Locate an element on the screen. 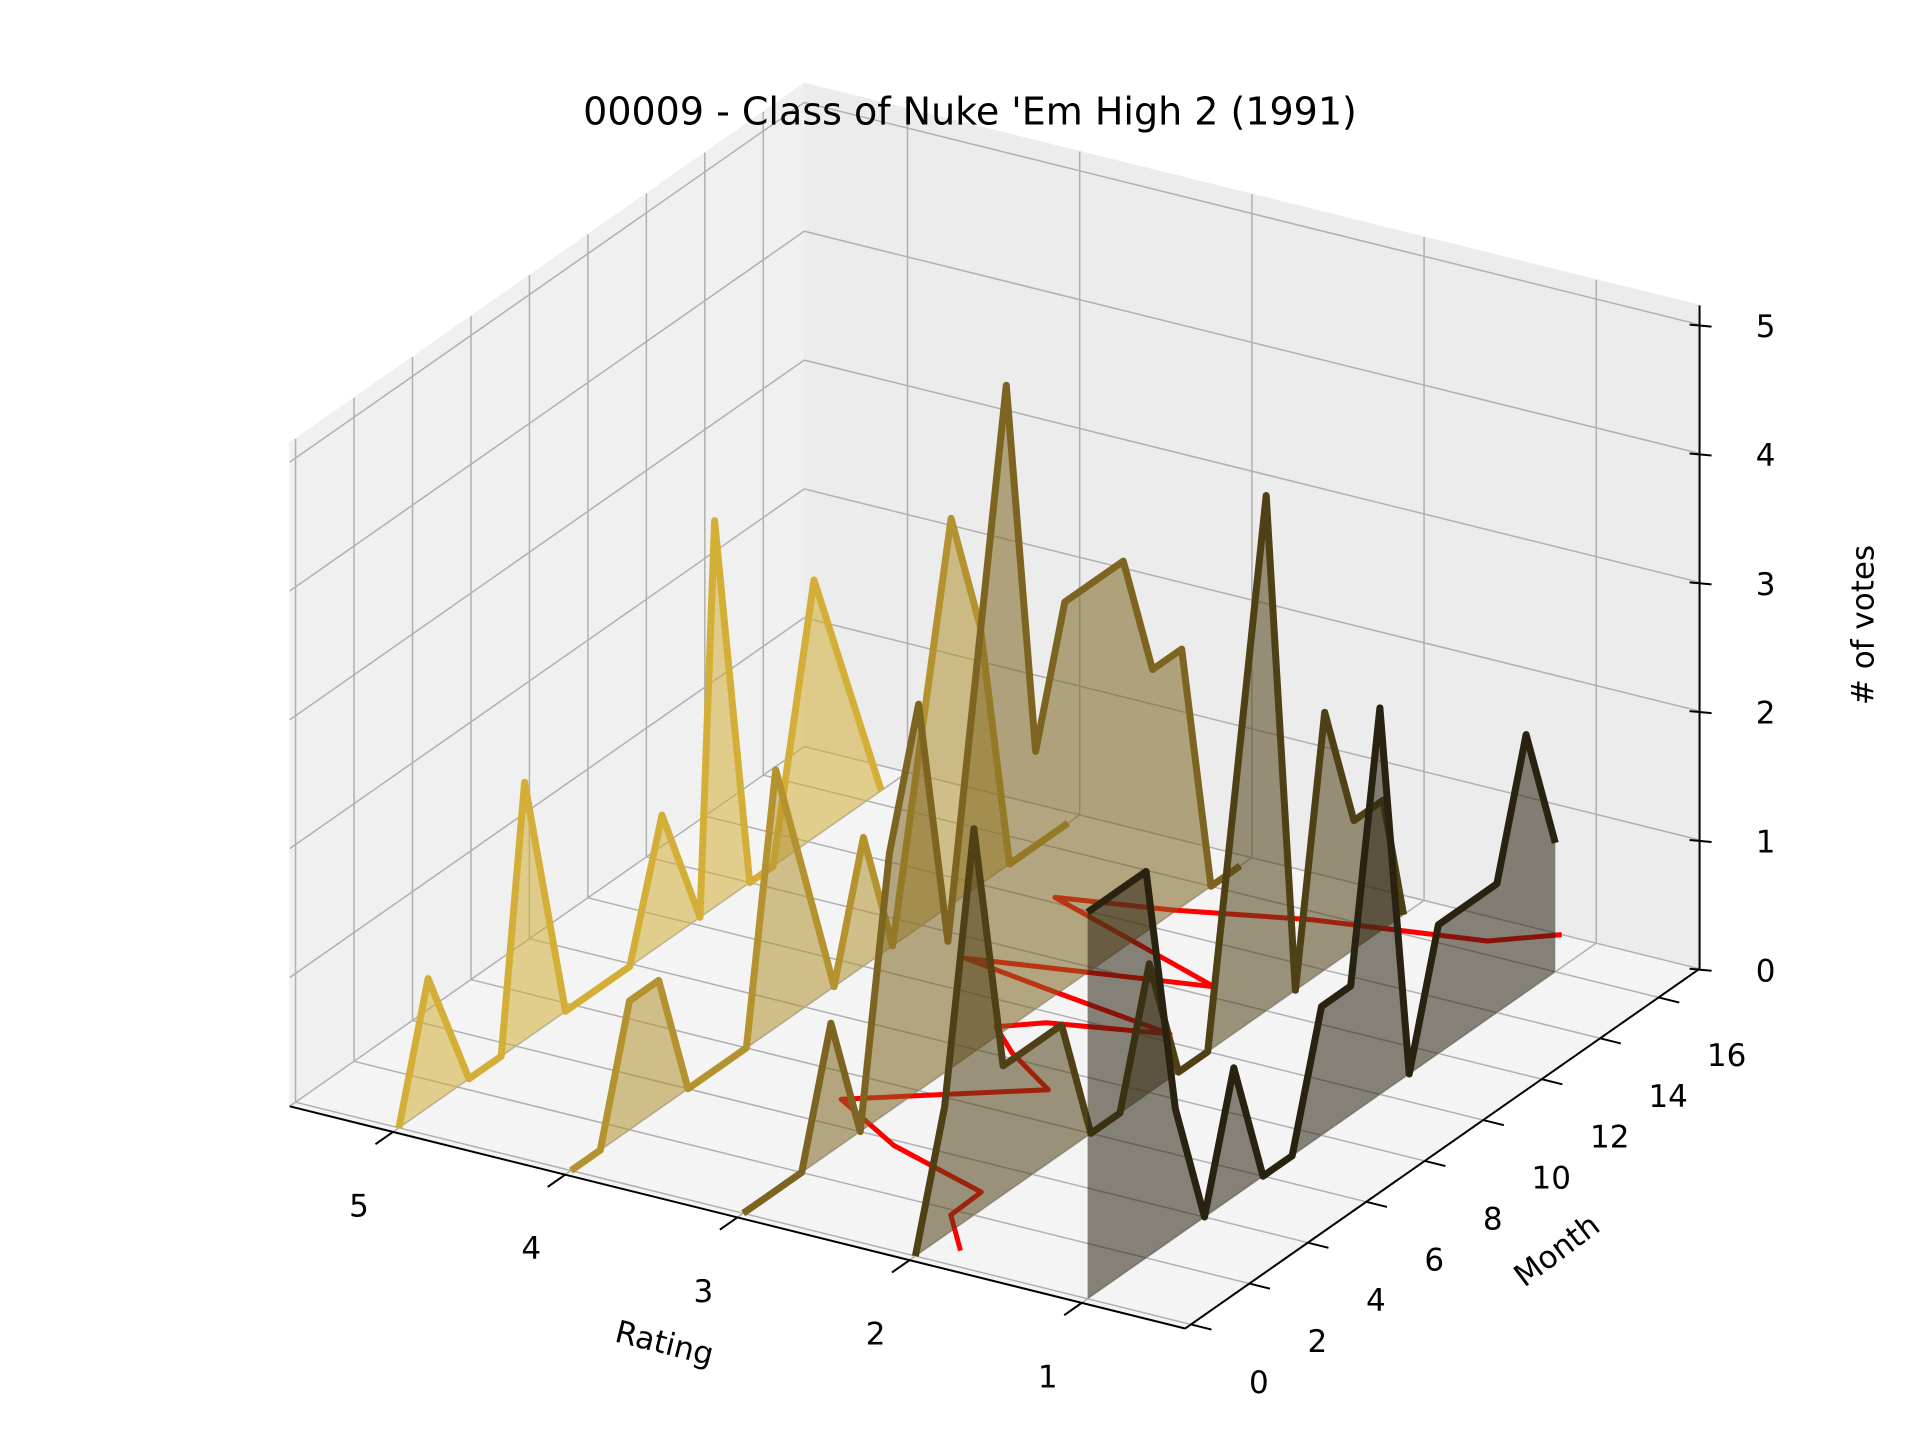  z-tick-label: 1 is located at coordinates (1766, 842).